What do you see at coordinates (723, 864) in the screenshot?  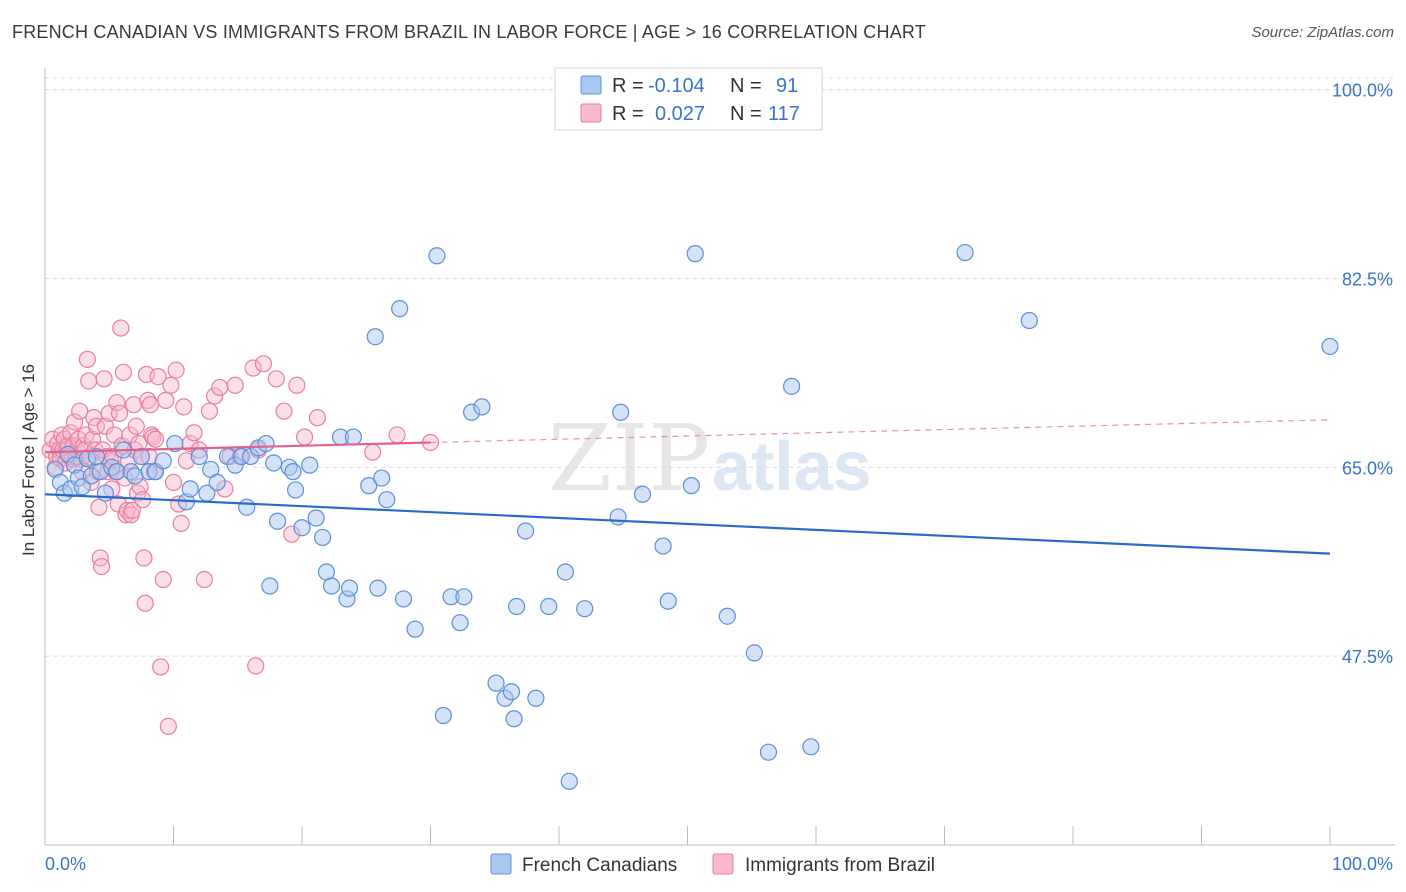 I see `legend-bottom-swatch-pink` at bounding box center [723, 864].